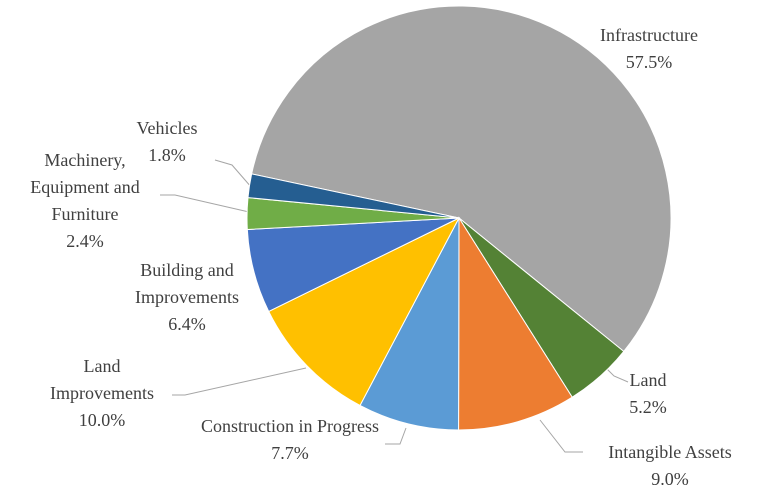 This screenshot has height=490, width=757. Describe the element at coordinates (102, 420) in the screenshot. I see `value-label: 10.0%` at that location.